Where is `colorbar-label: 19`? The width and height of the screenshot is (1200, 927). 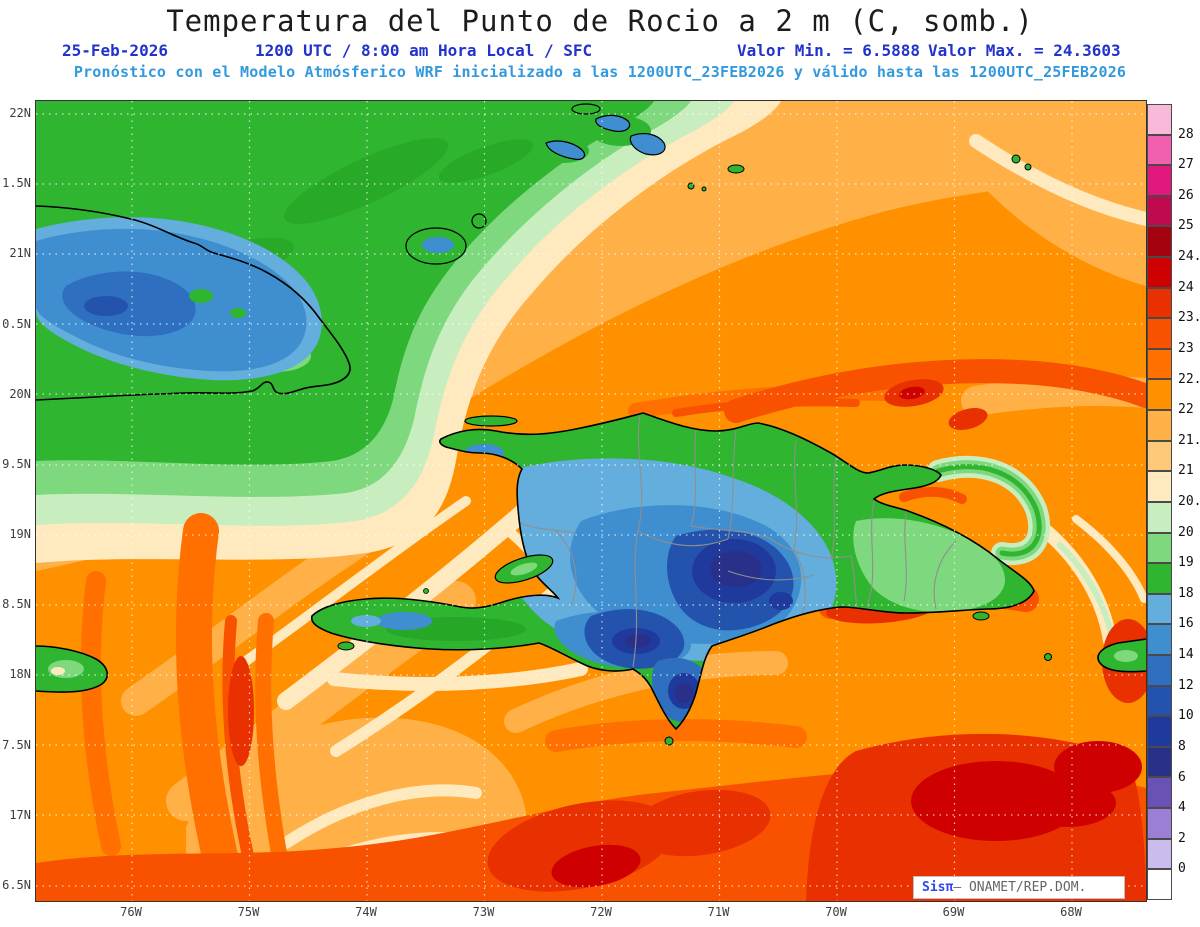 colorbar-label: 19 is located at coordinates (1186, 563).